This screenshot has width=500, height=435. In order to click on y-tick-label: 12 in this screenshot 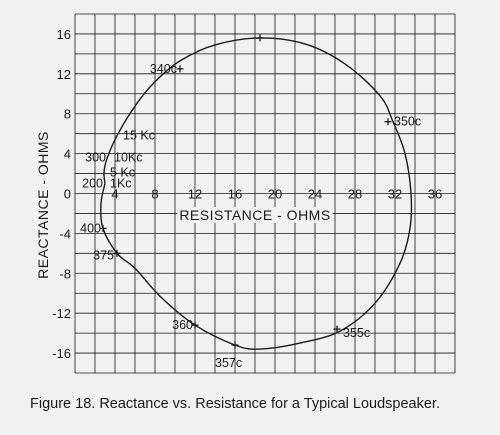, I will do `click(64, 74)`.